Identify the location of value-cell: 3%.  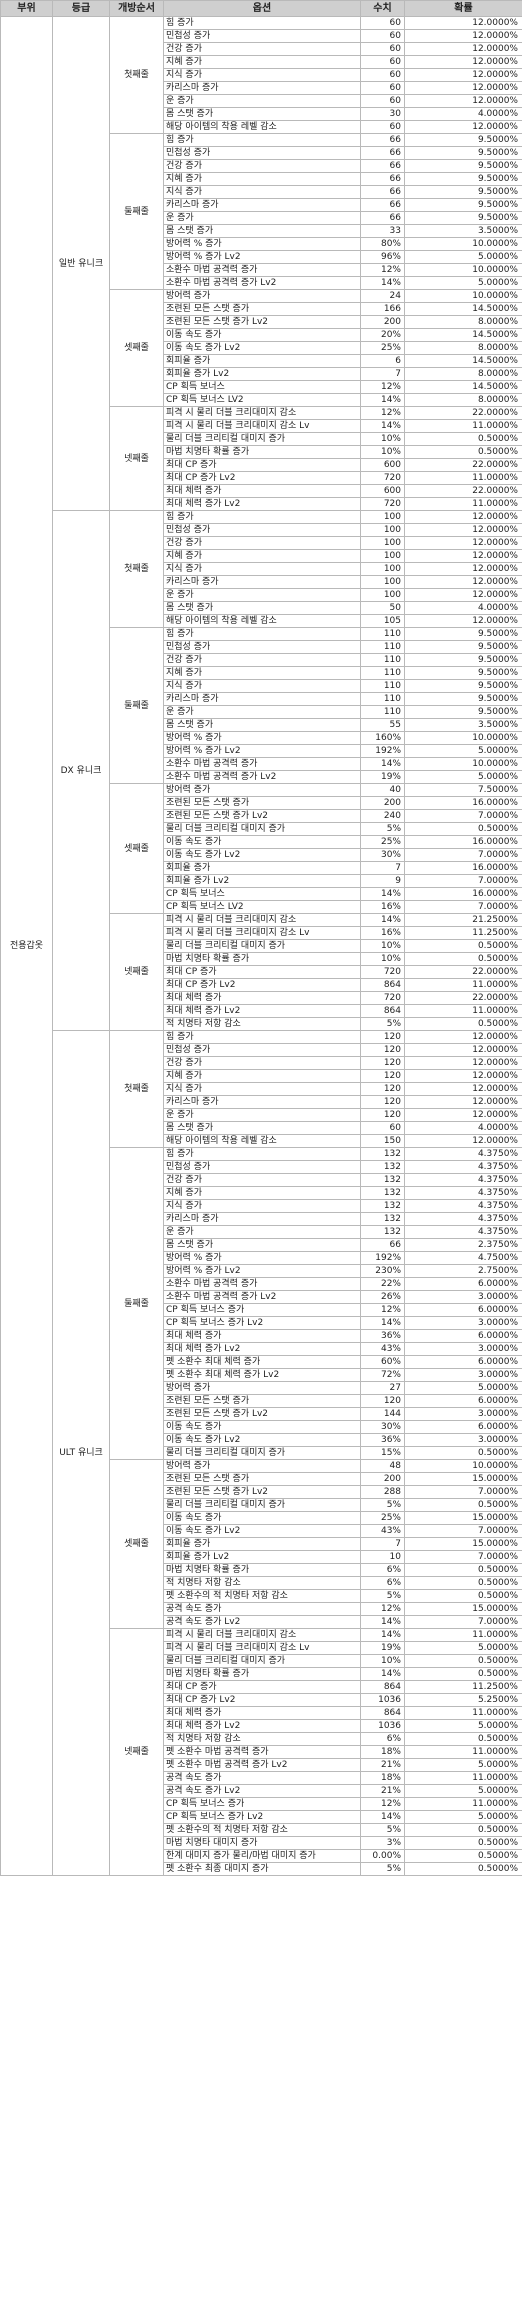
(382, 1843).